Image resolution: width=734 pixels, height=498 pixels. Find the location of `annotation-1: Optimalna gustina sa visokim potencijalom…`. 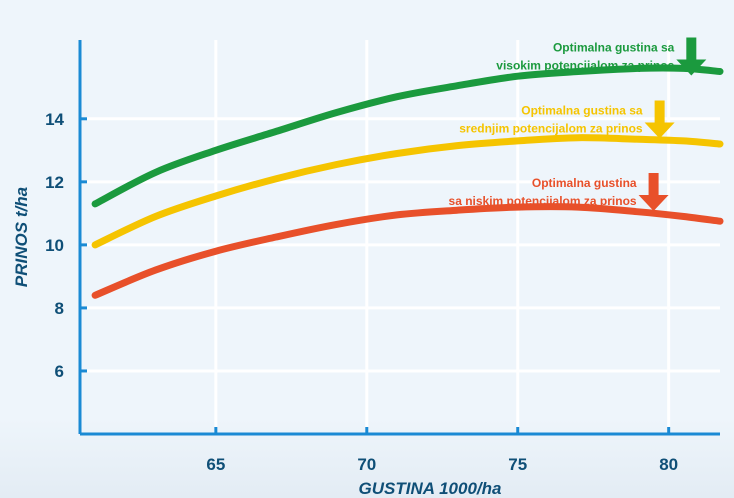

annotation-1: Optimalna gustina sa visokim potencijalom… is located at coordinates (601, 56).